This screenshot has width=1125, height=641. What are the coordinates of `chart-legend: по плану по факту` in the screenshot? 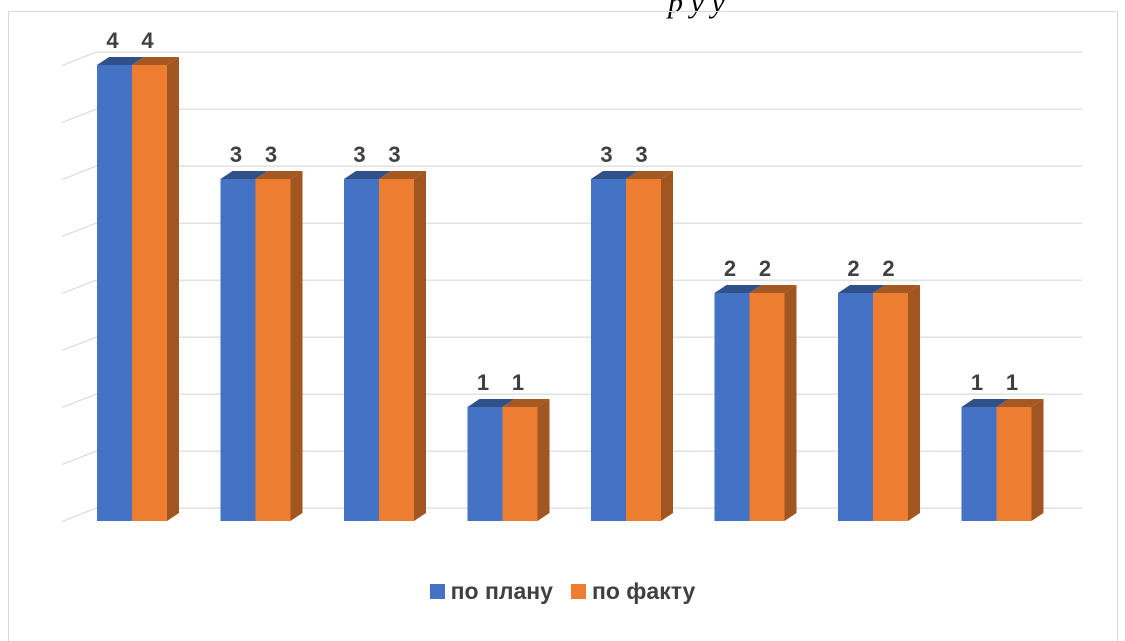 It's located at (562, 591).